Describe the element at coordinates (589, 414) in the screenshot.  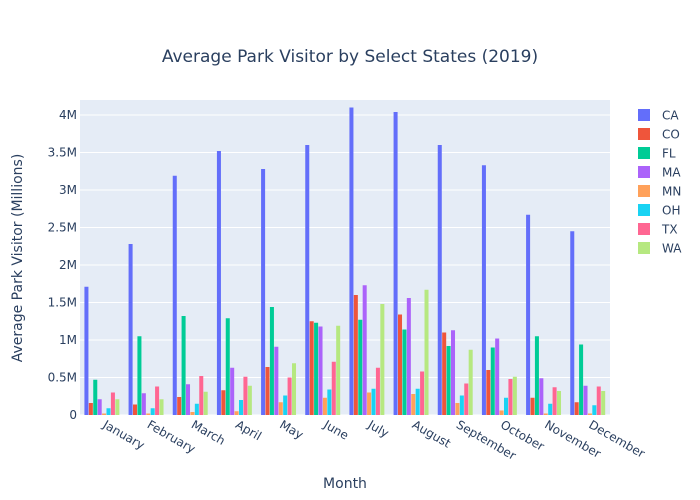
I see `bar-mn-december` at that location.